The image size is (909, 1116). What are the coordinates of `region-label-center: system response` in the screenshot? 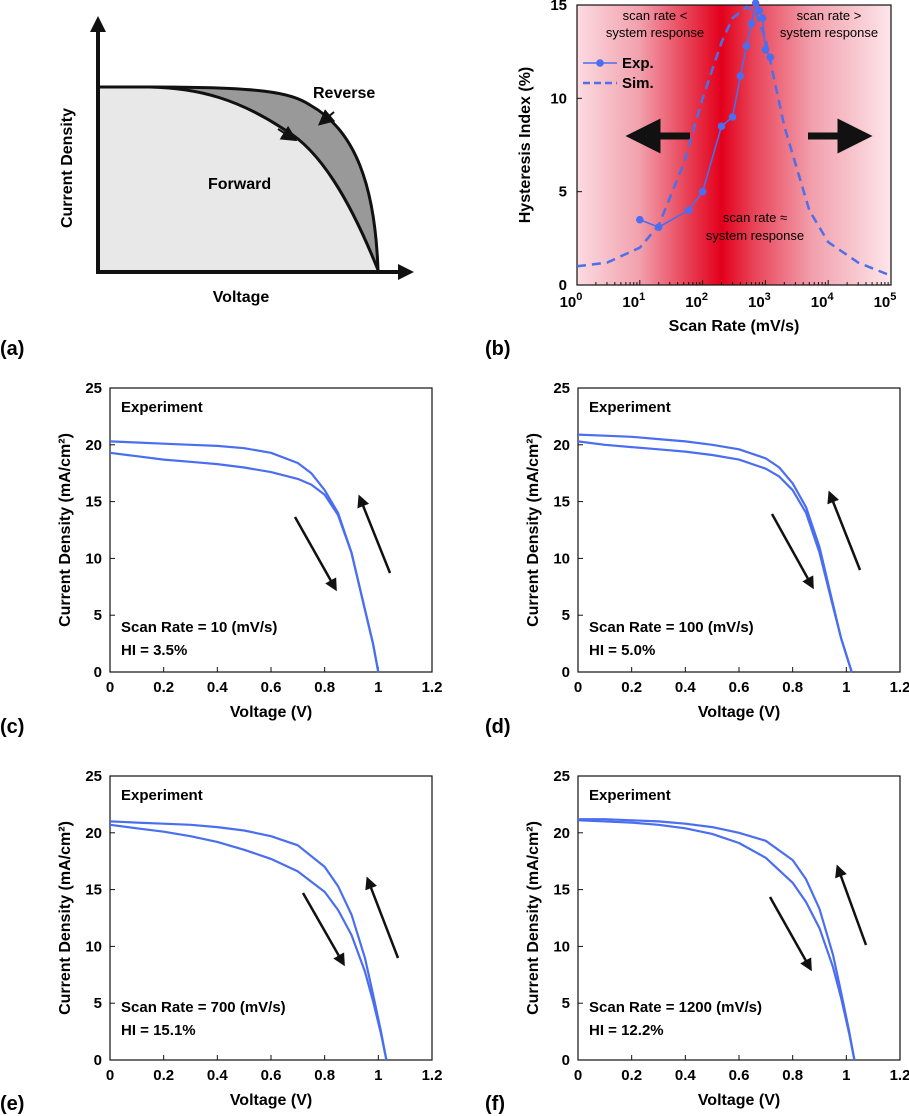 It's located at (755, 235).